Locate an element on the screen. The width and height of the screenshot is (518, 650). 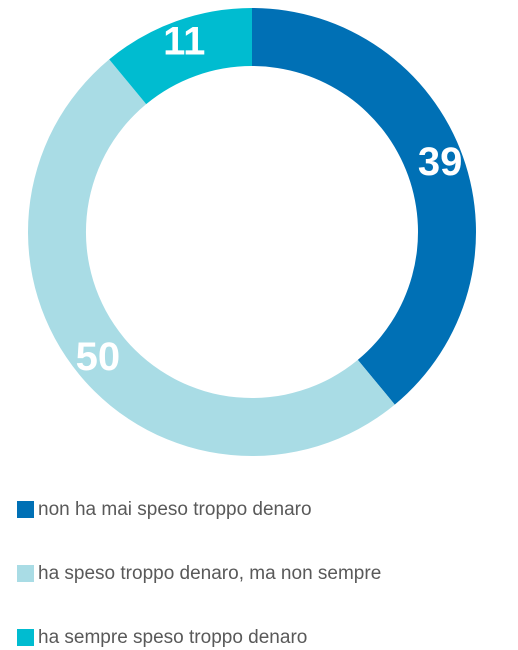
donut-slice is located at coordinates (180, 56).